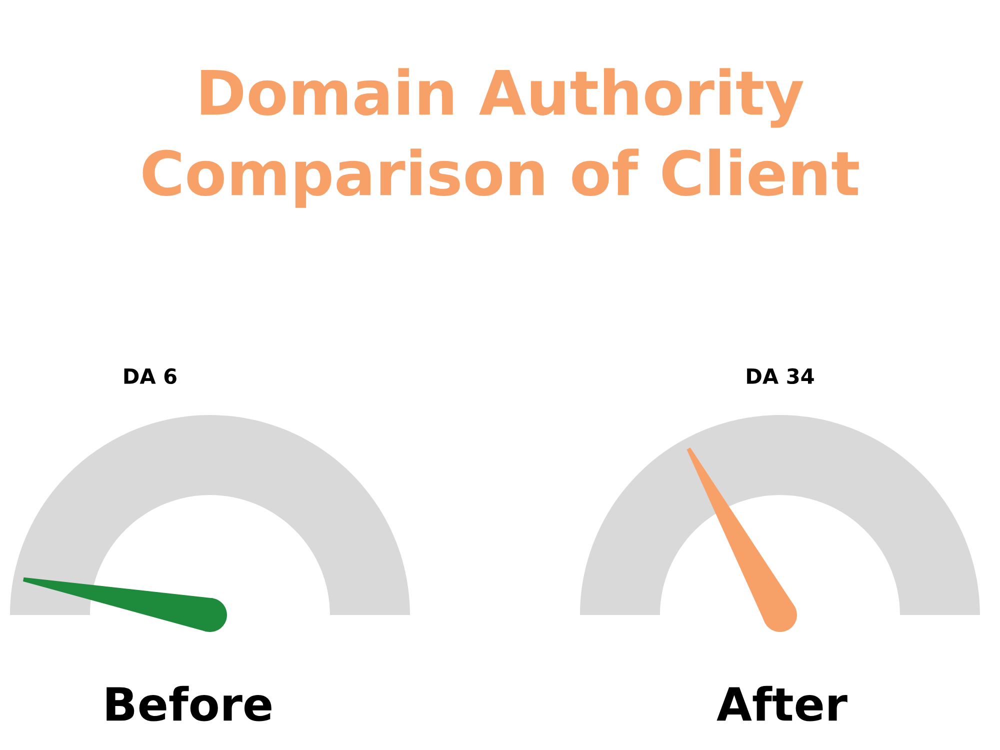 The width and height of the screenshot is (1000, 750). Describe the element at coordinates (782, 704) in the screenshot. I see `category-label: After` at that location.